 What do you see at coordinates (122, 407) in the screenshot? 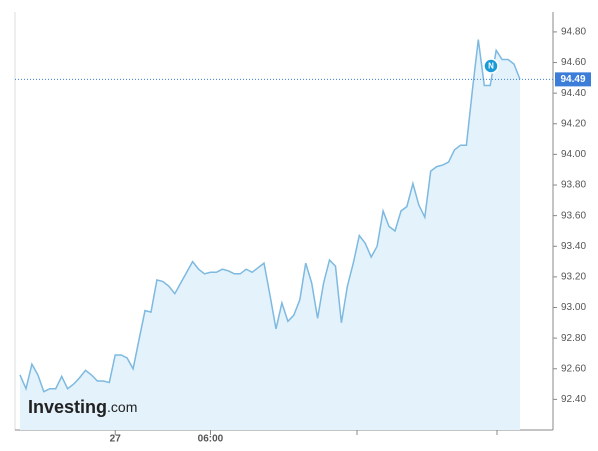
I see `logo-suffix: .com` at bounding box center [122, 407].